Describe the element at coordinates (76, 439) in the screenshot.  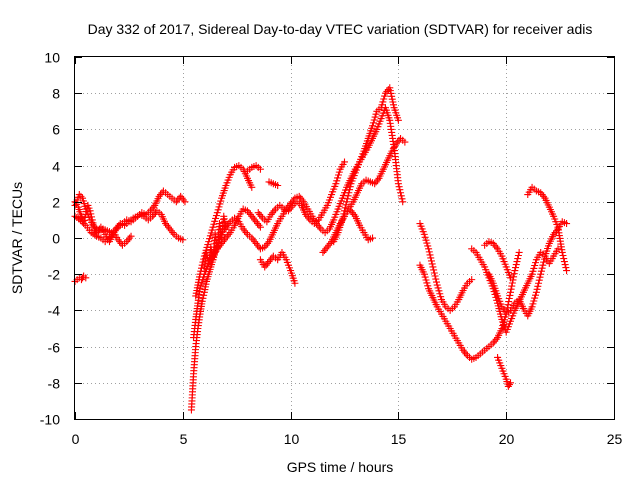
I see `x-tick-label: 0` at that location.